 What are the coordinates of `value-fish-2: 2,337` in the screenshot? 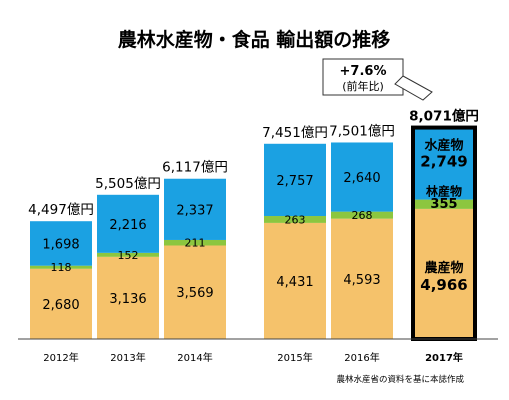 It's located at (194, 210).